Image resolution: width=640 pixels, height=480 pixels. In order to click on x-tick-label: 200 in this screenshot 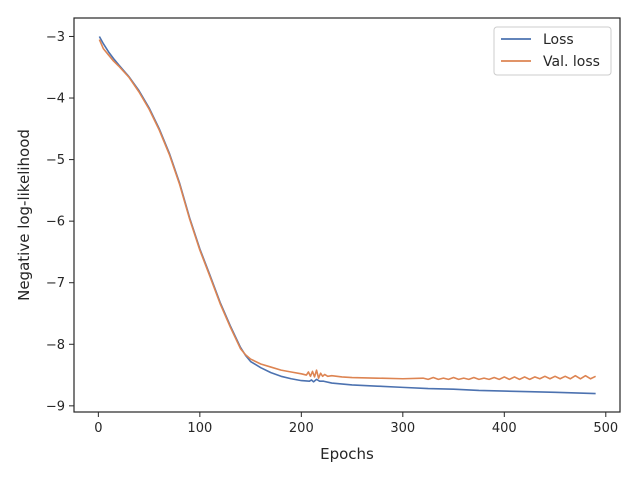, I will do `click(301, 428)`.